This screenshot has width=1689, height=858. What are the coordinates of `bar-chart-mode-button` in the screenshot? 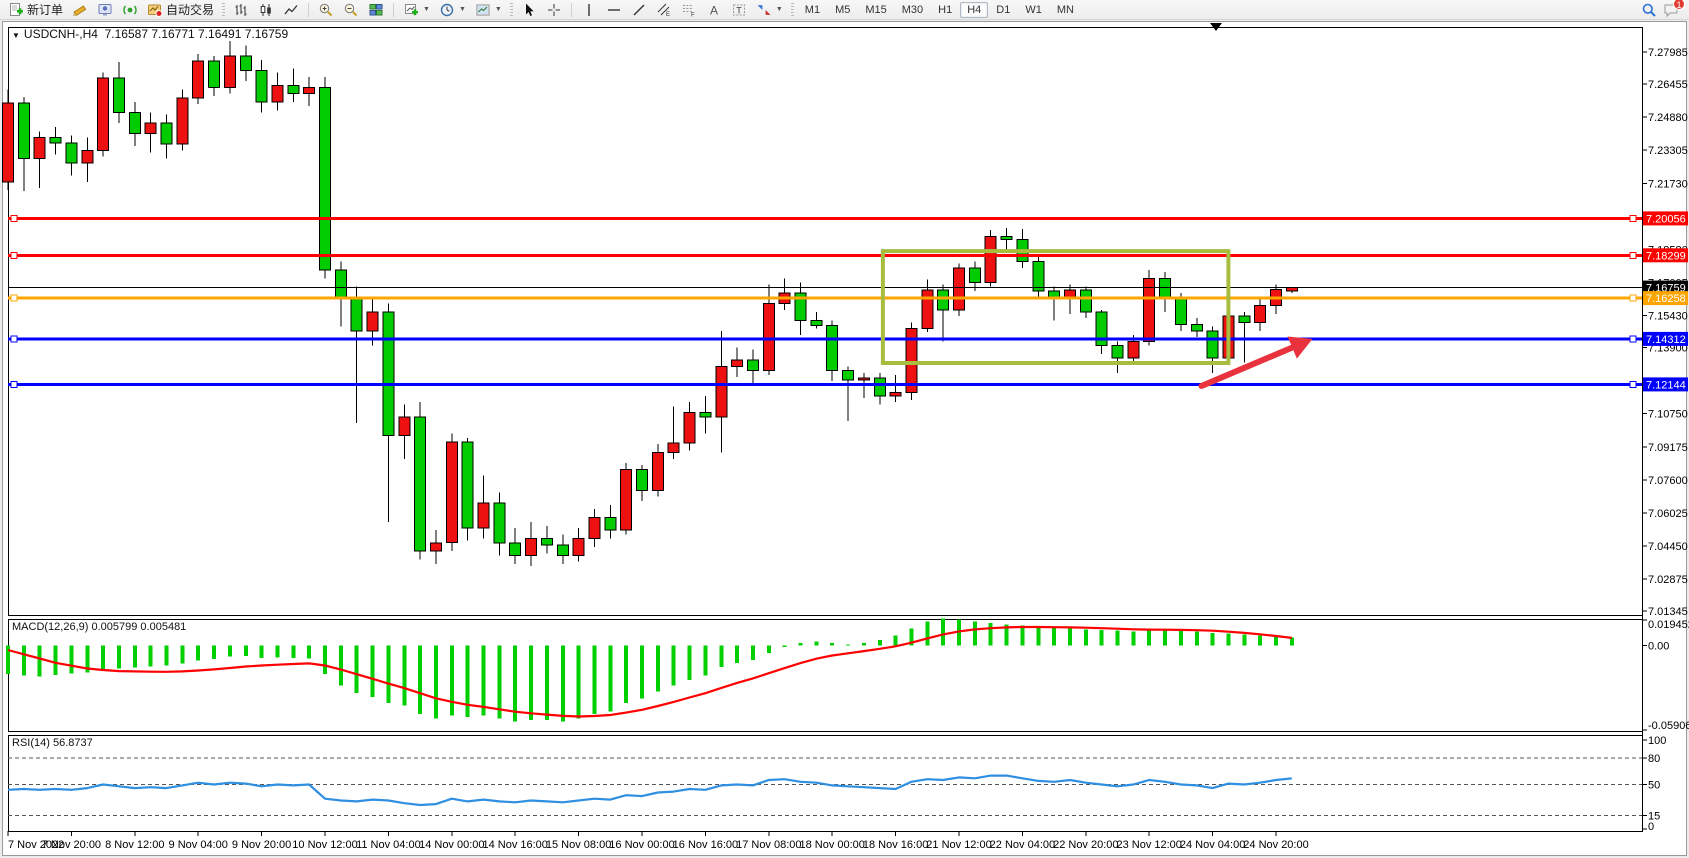 It's located at (241, 10).